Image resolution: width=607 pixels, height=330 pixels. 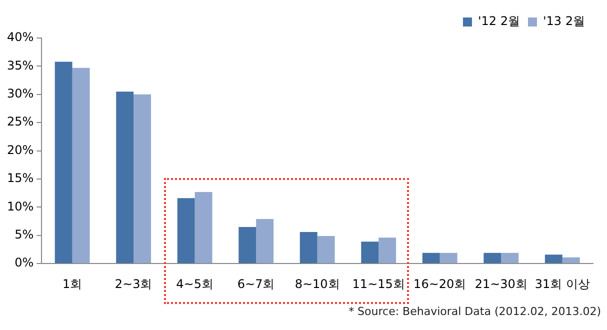 I want to click on legend-label: '12 2월, so click(x=499, y=21).